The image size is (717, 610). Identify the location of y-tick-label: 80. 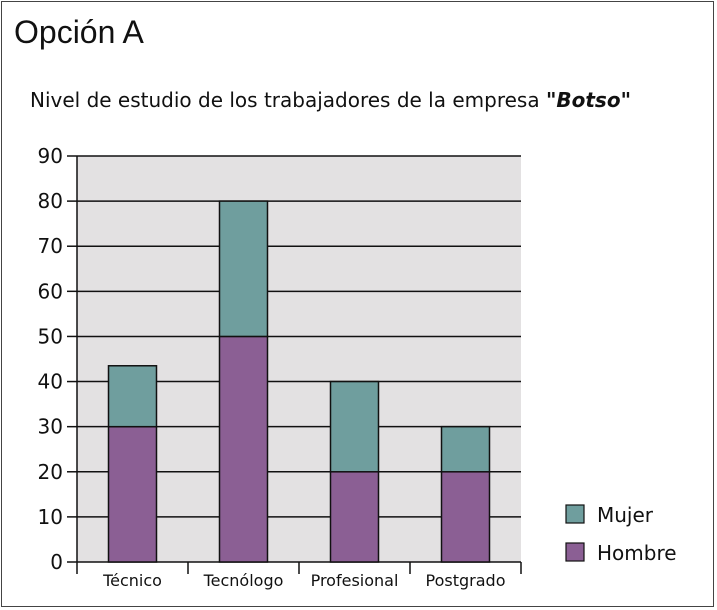
(50, 201).